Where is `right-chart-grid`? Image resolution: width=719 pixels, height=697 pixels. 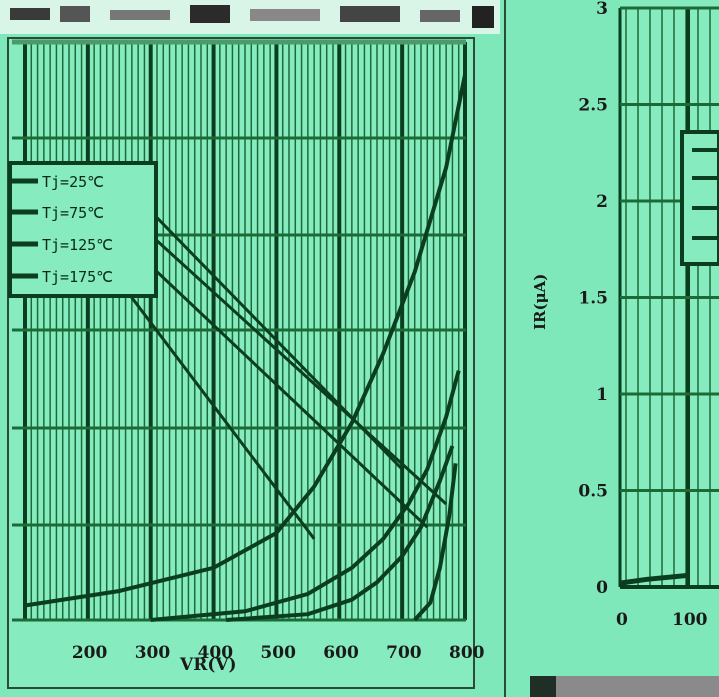
right-chart-grid is located at coordinates (668, 297).